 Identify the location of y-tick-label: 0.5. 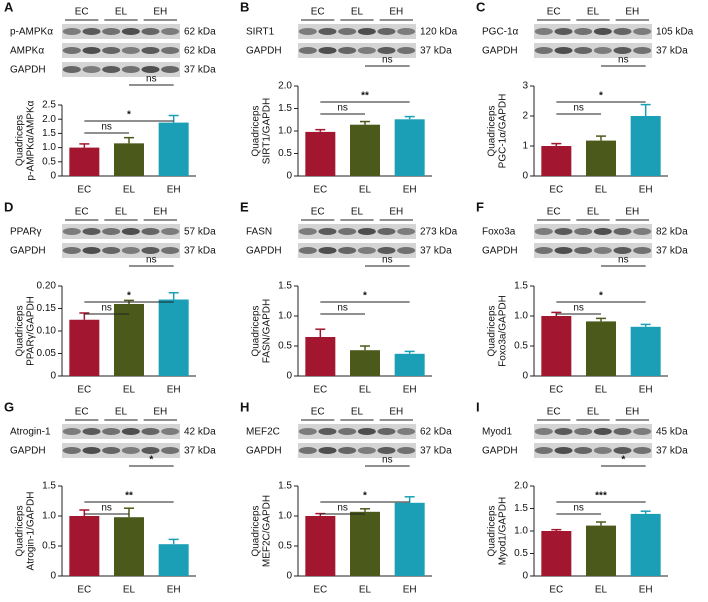
(521, 346).